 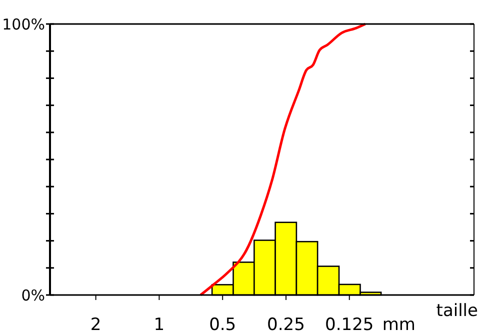 What do you see at coordinates (159, 323) in the screenshot?
I see `x-tick-label: 1` at bounding box center [159, 323].